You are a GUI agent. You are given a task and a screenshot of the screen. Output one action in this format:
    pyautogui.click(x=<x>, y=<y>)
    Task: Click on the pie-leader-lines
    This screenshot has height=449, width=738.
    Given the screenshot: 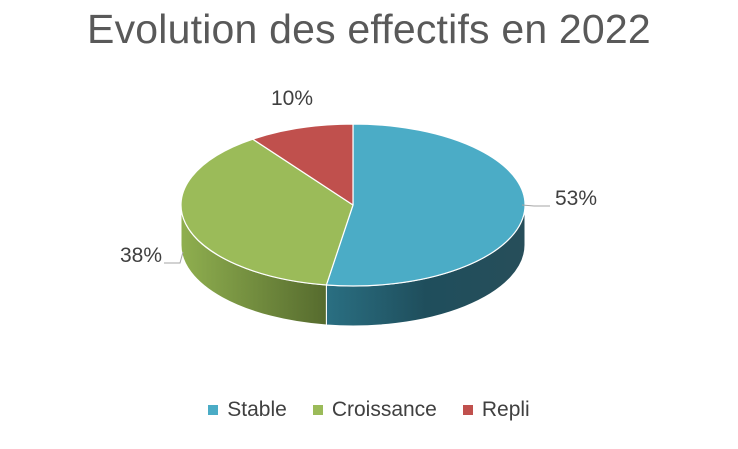 What is the action you would take?
    pyautogui.click(x=357, y=234)
    